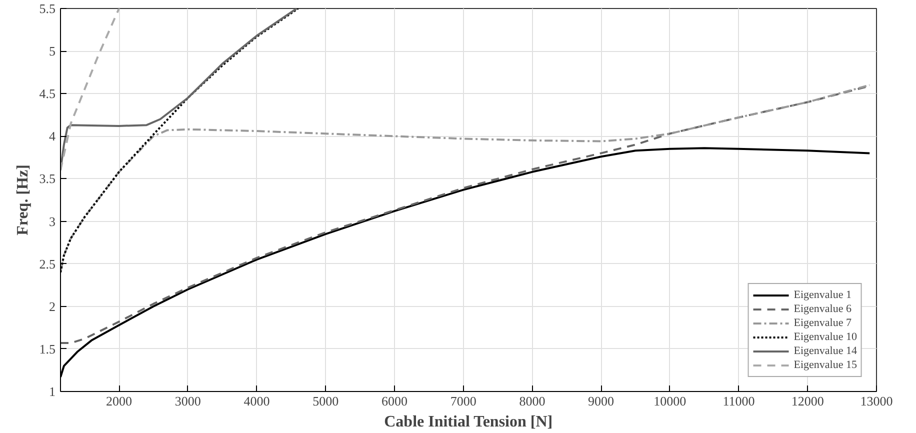 Image resolution: width=916 pixels, height=433 pixels. What do you see at coordinates (463, 401) in the screenshot?
I see `x-tick-label: 7000` at bounding box center [463, 401].